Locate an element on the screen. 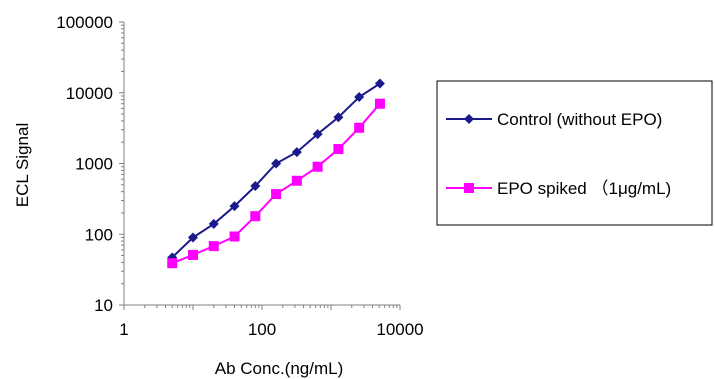  y-ticks: 10 100 1000 10000 100000 is located at coordinates (90, 164).